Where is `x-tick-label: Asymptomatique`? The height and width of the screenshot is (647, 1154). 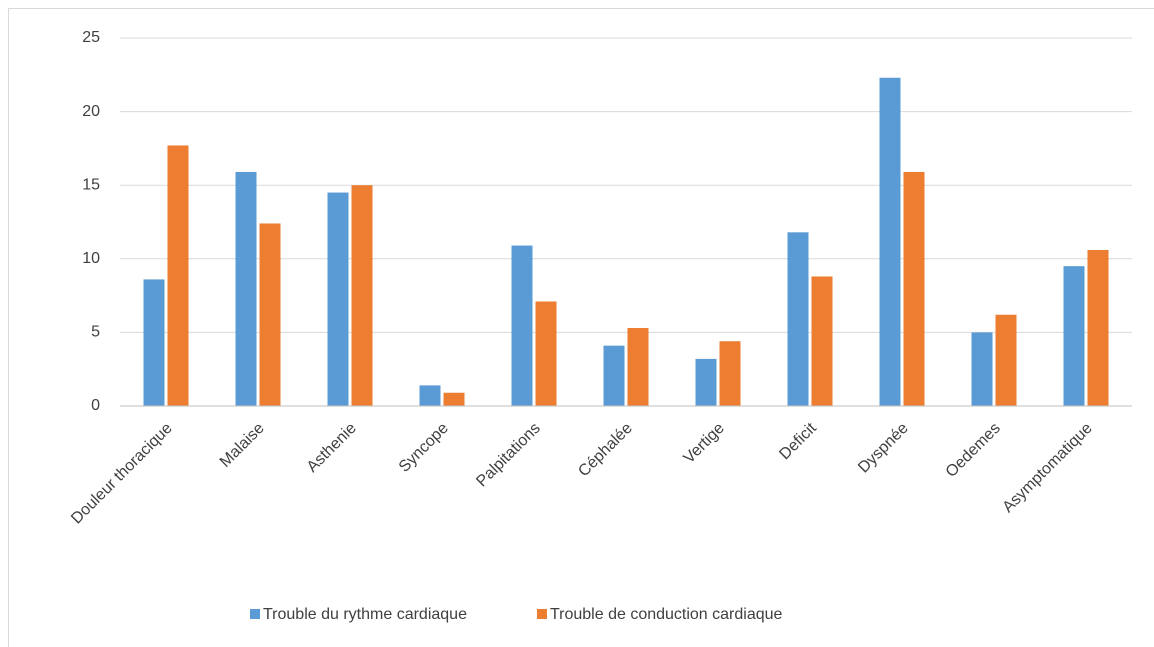 x-tick-label: Asymptomatique is located at coordinates (1048, 468).